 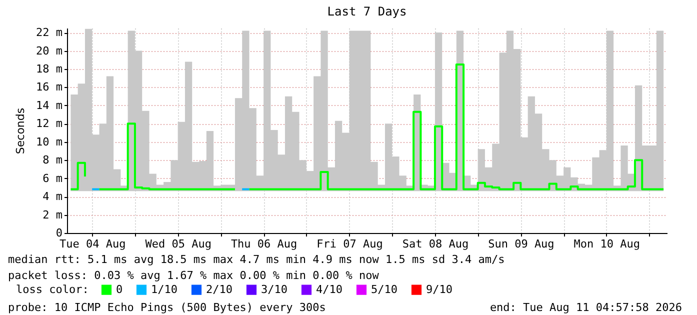 What do you see at coordinates (49, 69) in the screenshot?
I see `y-tick-label: 18 m` at bounding box center [49, 69].